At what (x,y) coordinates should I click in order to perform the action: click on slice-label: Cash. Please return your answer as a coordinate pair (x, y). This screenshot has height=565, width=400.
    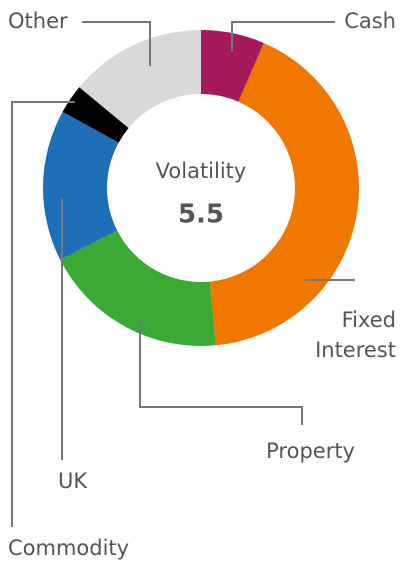
    Looking at the image, I should click on (370, 21).